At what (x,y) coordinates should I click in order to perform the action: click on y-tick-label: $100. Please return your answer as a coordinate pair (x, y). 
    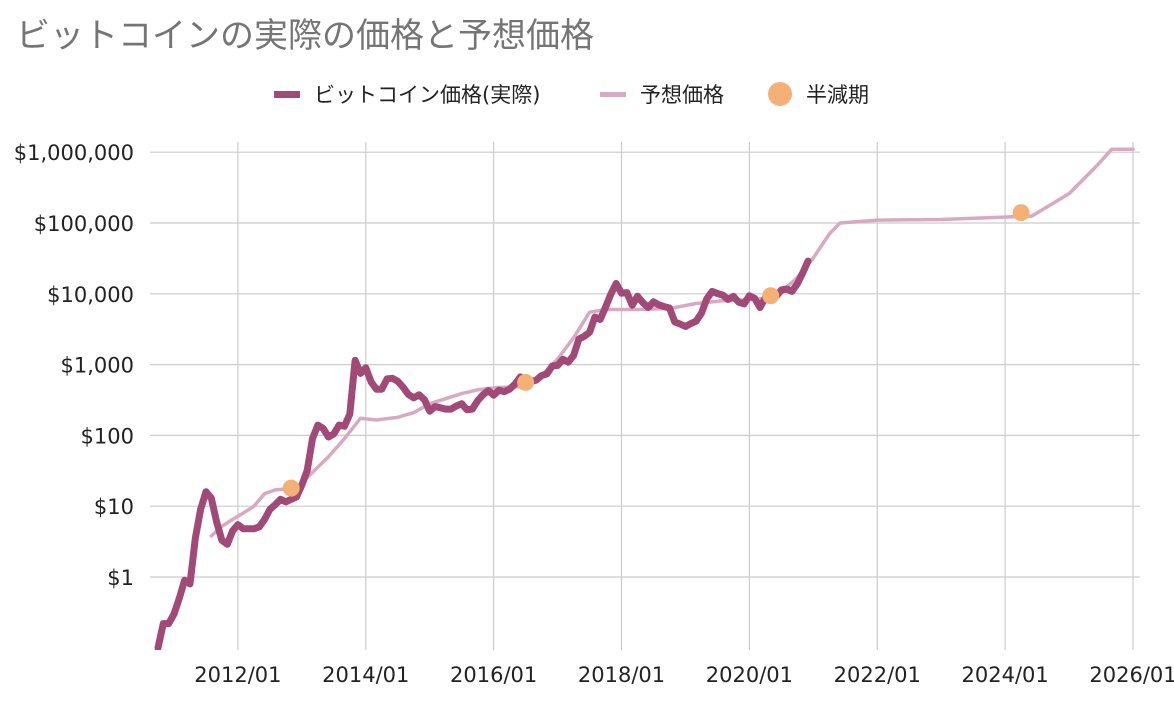
    Looking at the image, I should click on (107, 436).